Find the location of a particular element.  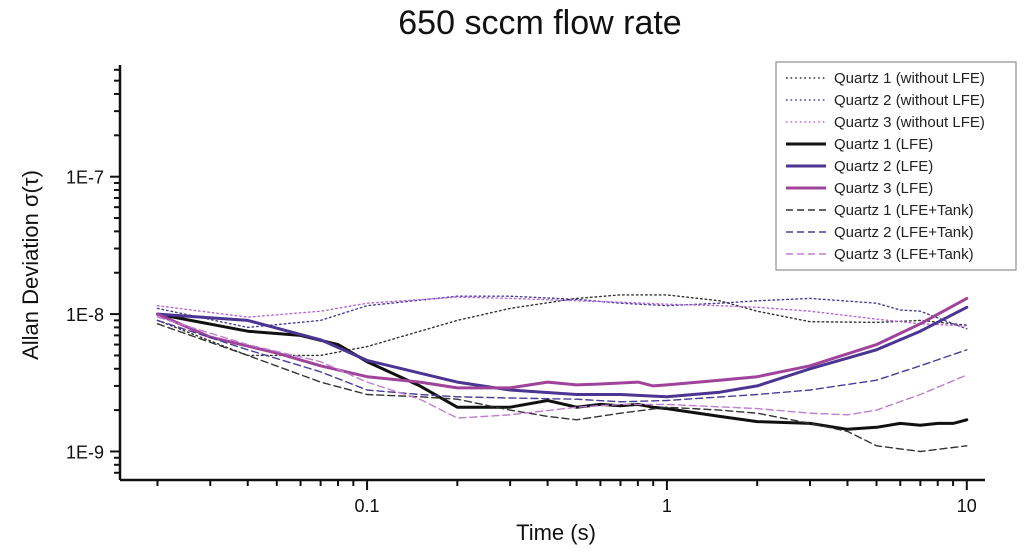

chart-title: 650 sccm flow rate is located at coordinates (539, 23).